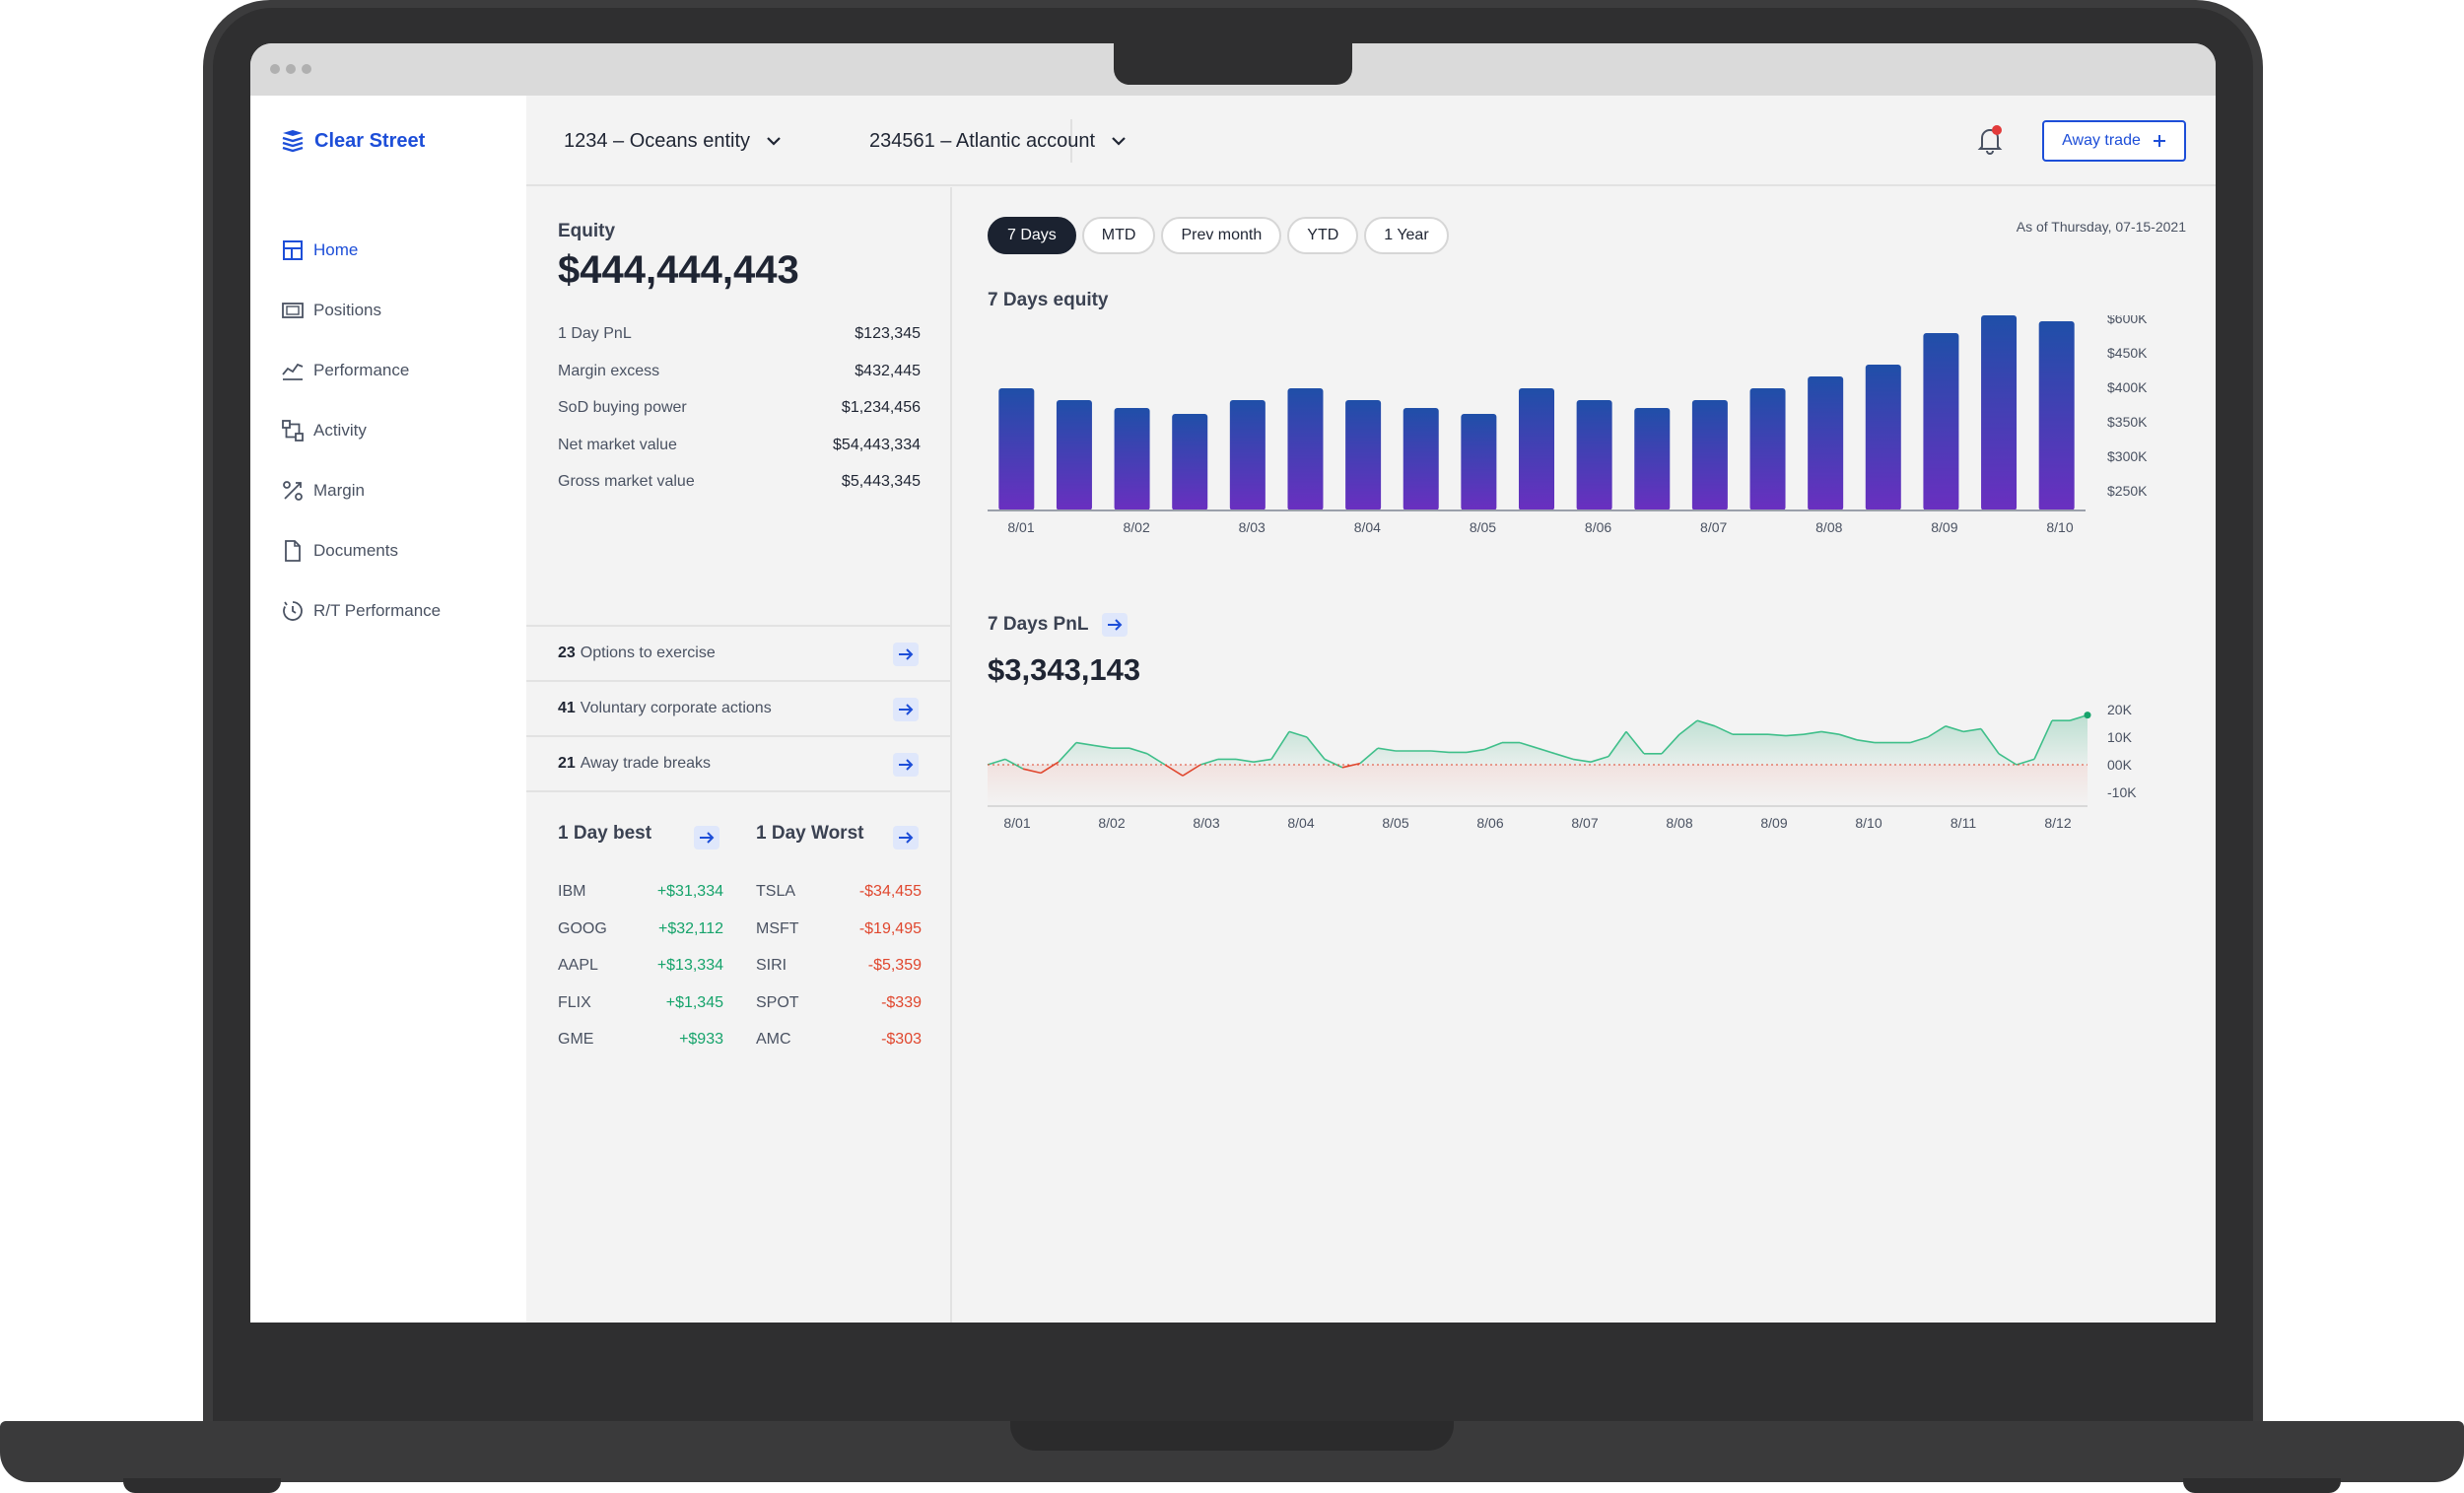 The height and width of the screenshot is (1493, 2464). I want to click on sidebar-item-activity: Activity, so click(361, 430).